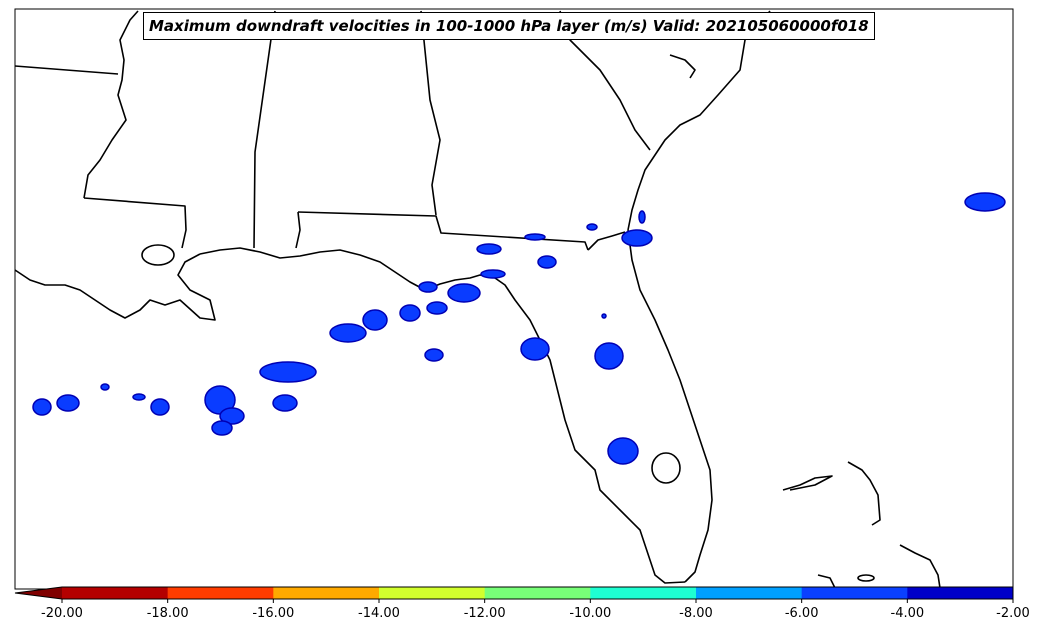 This screenshot has height=633, width=1040. What do you see at coordinates (379, 613) in the screenshot?
I see `colorbar-tick-label: -14.00` at bounding box center [379, 613].